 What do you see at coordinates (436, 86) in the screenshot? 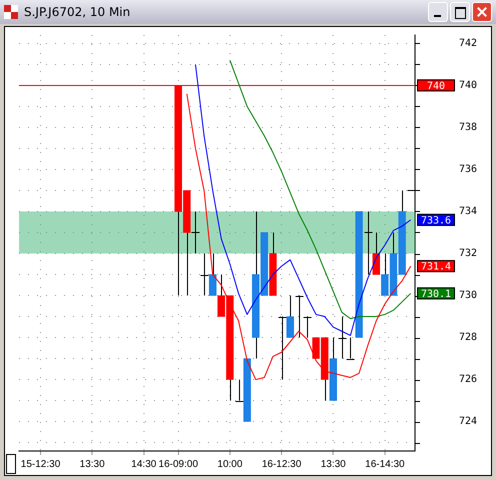
I see `ref-line-label: 740` at bounding box center [436, 86].